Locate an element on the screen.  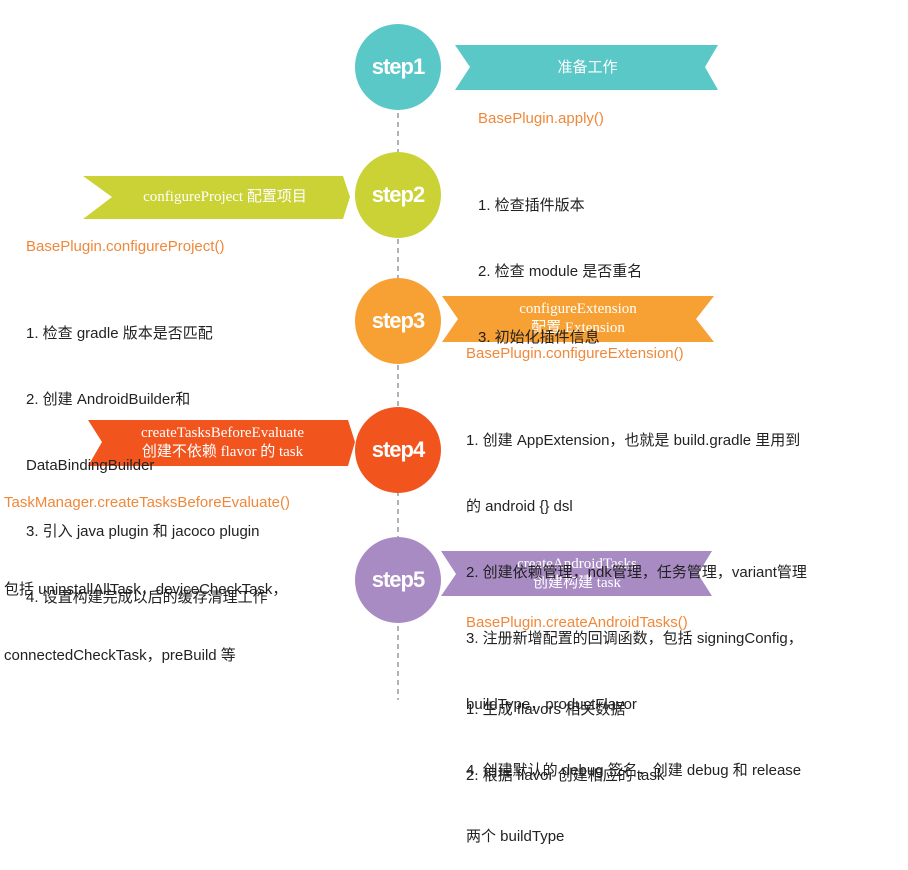
step2-method: BasePlugin.configureProject() is located at coordinates (125, 246).